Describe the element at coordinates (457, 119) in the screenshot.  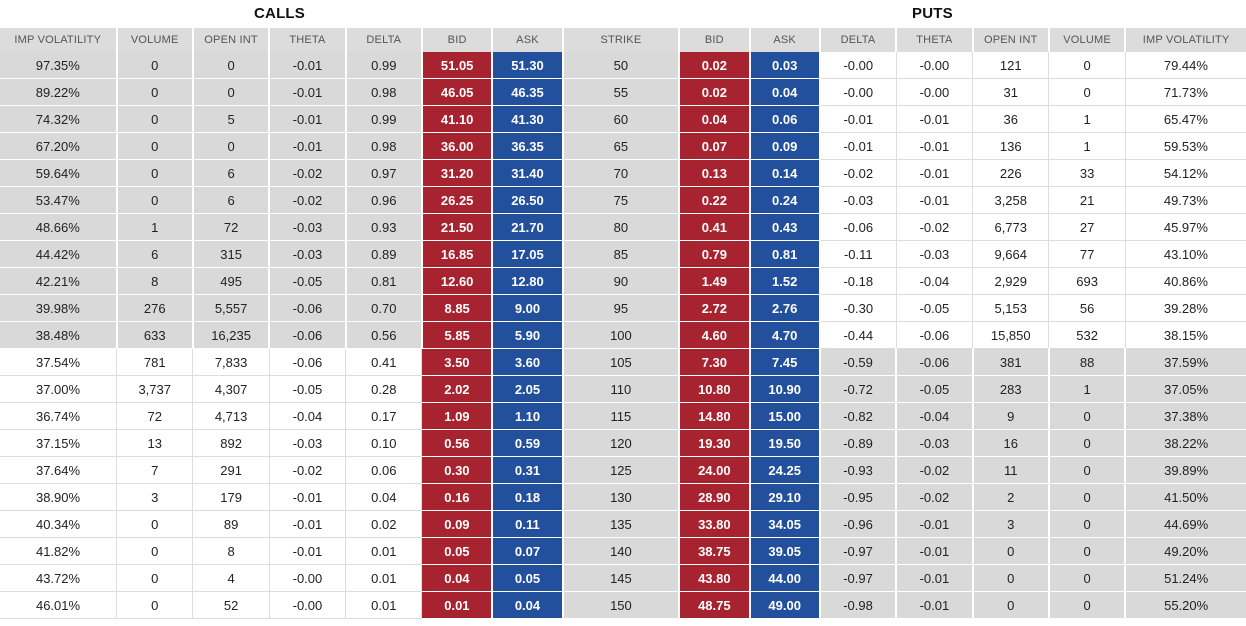
I see `call-bid-cell: 41.10` at that location.